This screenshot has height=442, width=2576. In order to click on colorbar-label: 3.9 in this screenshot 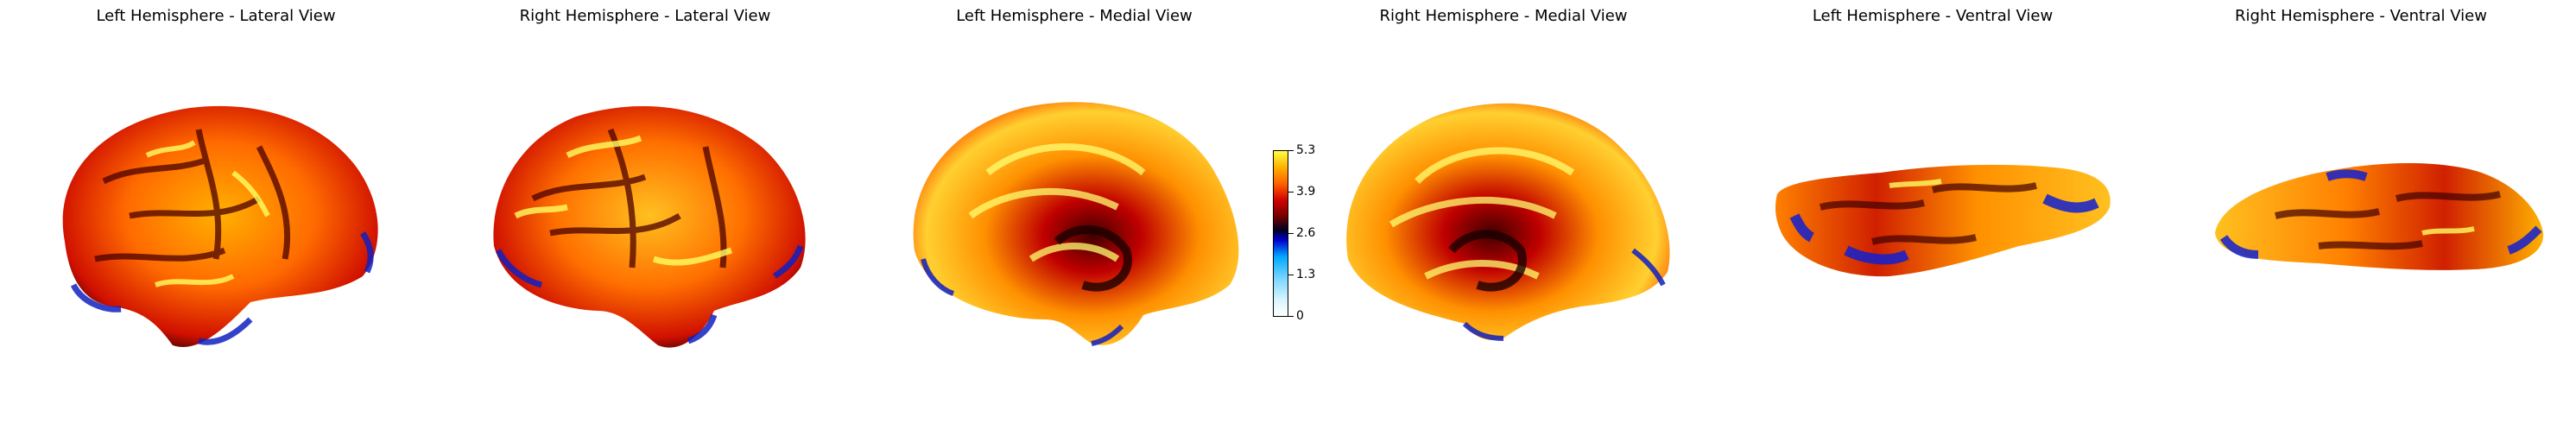, I will do `click(1306, 192)`.